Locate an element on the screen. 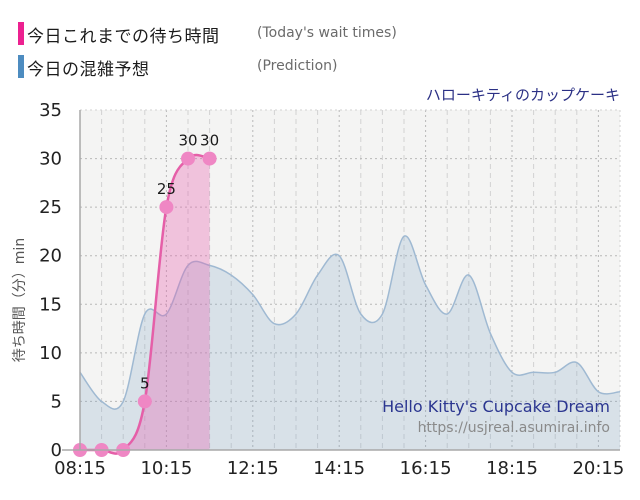 Image resolution: width=640 pixels, height=500 pixels. attraction-title: ハローキティのカップケーキ is located at coordinates (522, 95).